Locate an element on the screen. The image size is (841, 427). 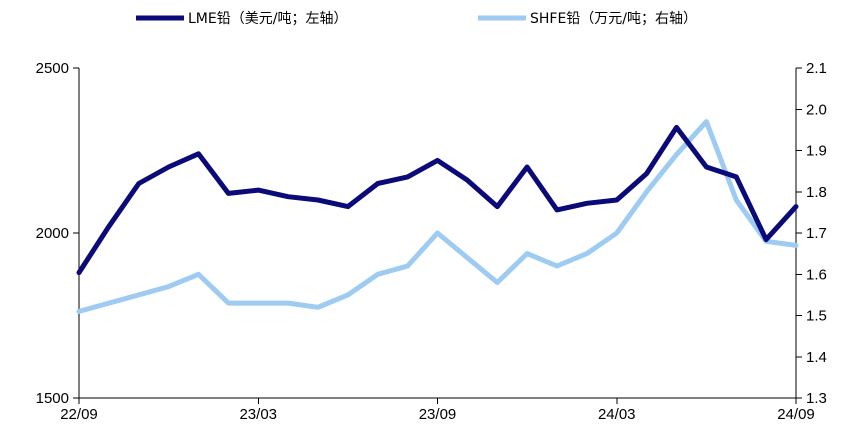
legend-item: LME铅（美元/吨；左轴） is located at coordinates (241, 19).